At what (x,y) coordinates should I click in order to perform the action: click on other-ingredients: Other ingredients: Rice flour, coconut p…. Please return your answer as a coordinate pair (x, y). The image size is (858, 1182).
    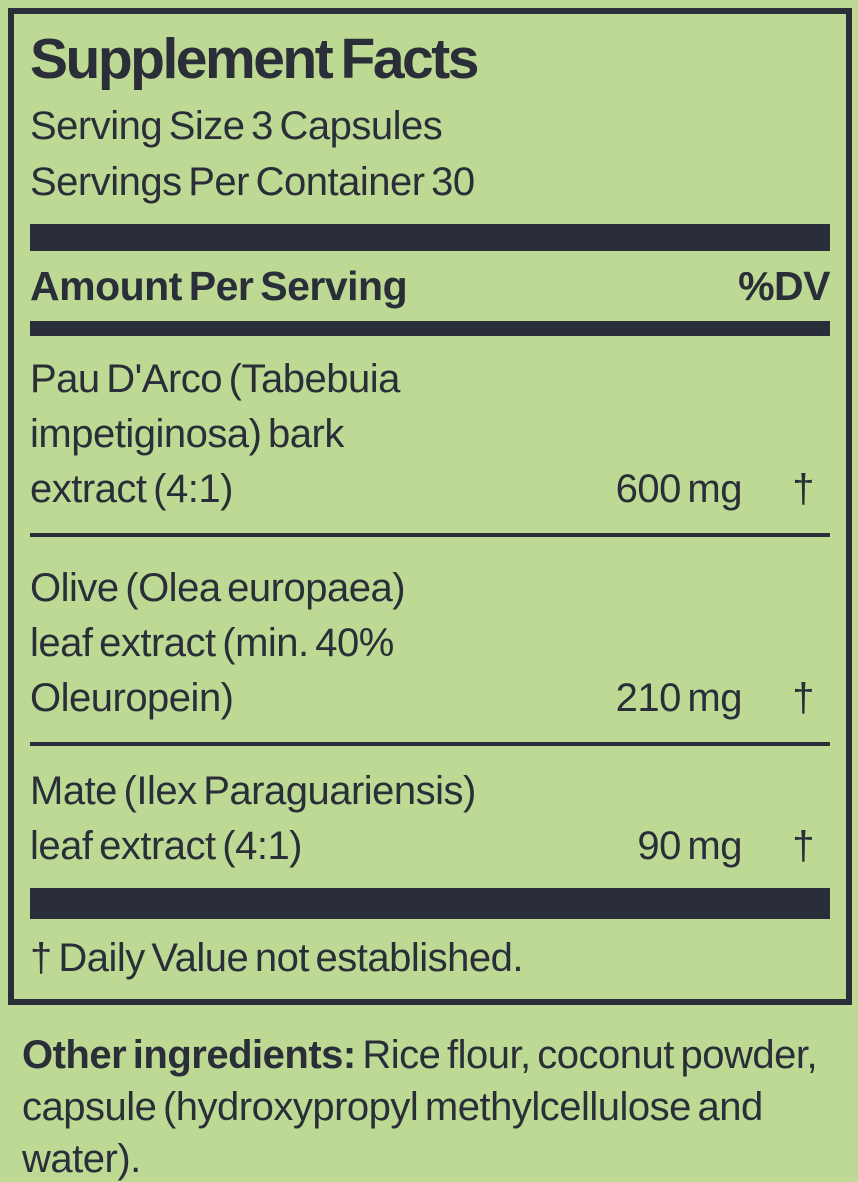
    Looking at the image, I should click on (433, 1105).